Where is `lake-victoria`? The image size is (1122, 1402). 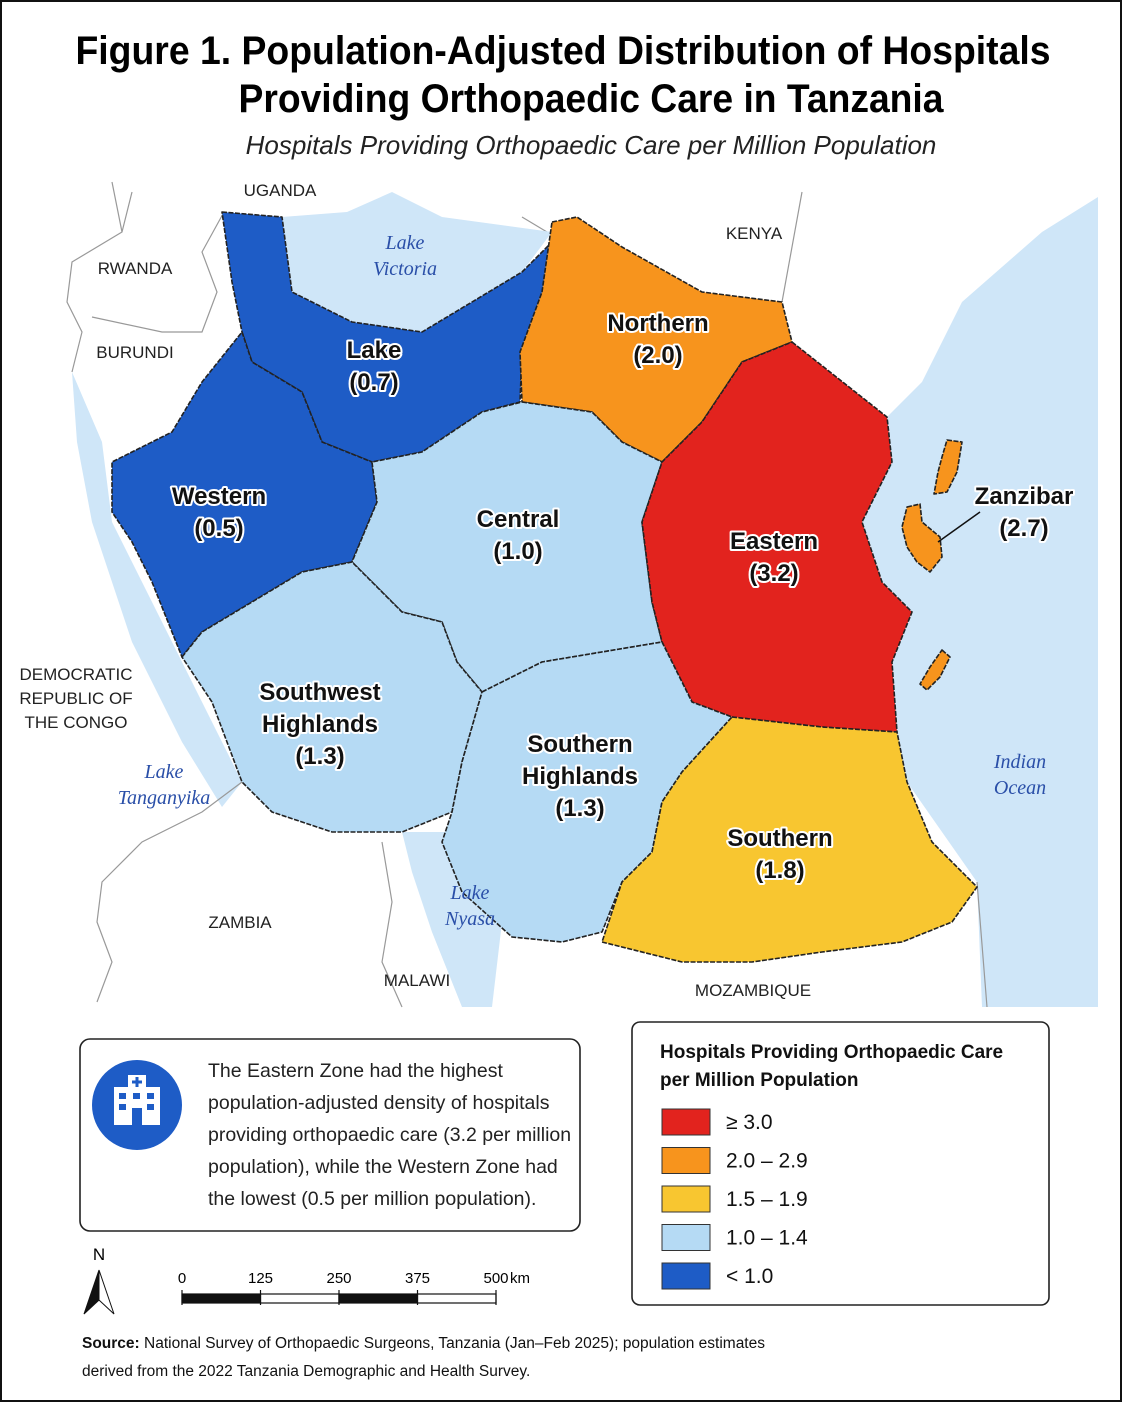
lake-victoria is located at coordinates (417, 262).